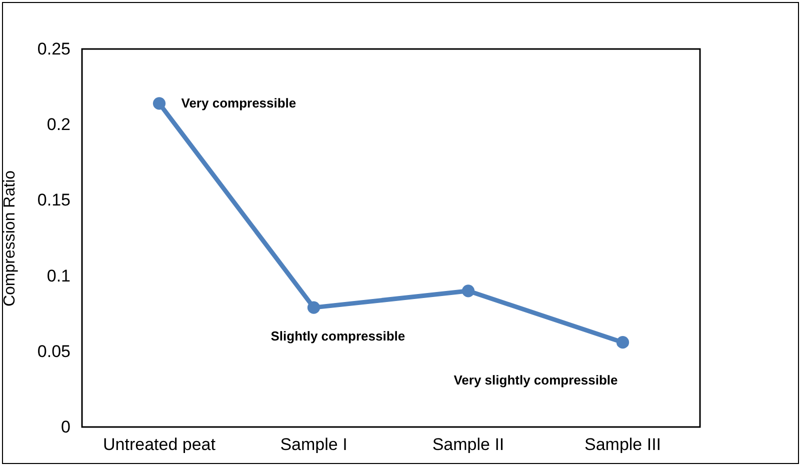  Describe the element at coordinates (65, 427) in the screenshot. I see `y-tick-label: 0` at that location.